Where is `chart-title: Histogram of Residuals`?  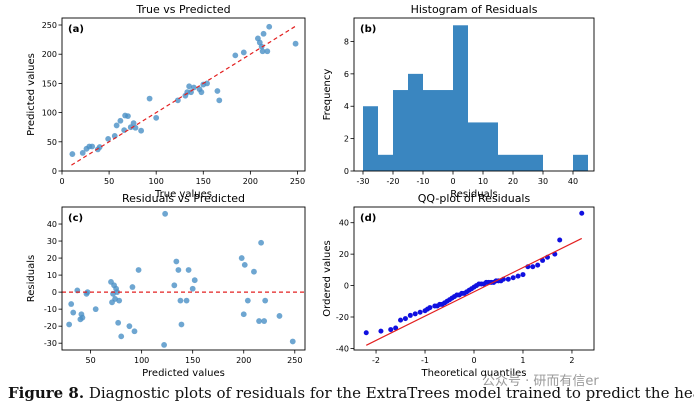 chart-title: Histogram of Residuals is located at coordinates (474, 9).